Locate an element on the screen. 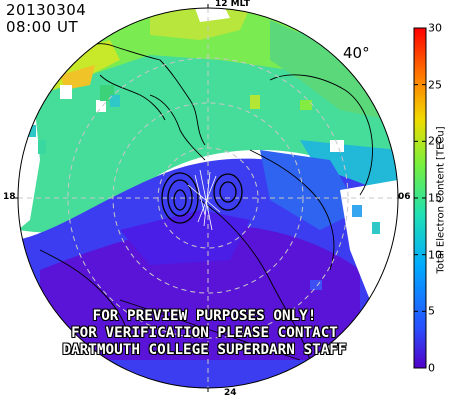 This screenshot has width=459, height=400. colorbar-tick-label: 10 is located at coordinates (435, 255).